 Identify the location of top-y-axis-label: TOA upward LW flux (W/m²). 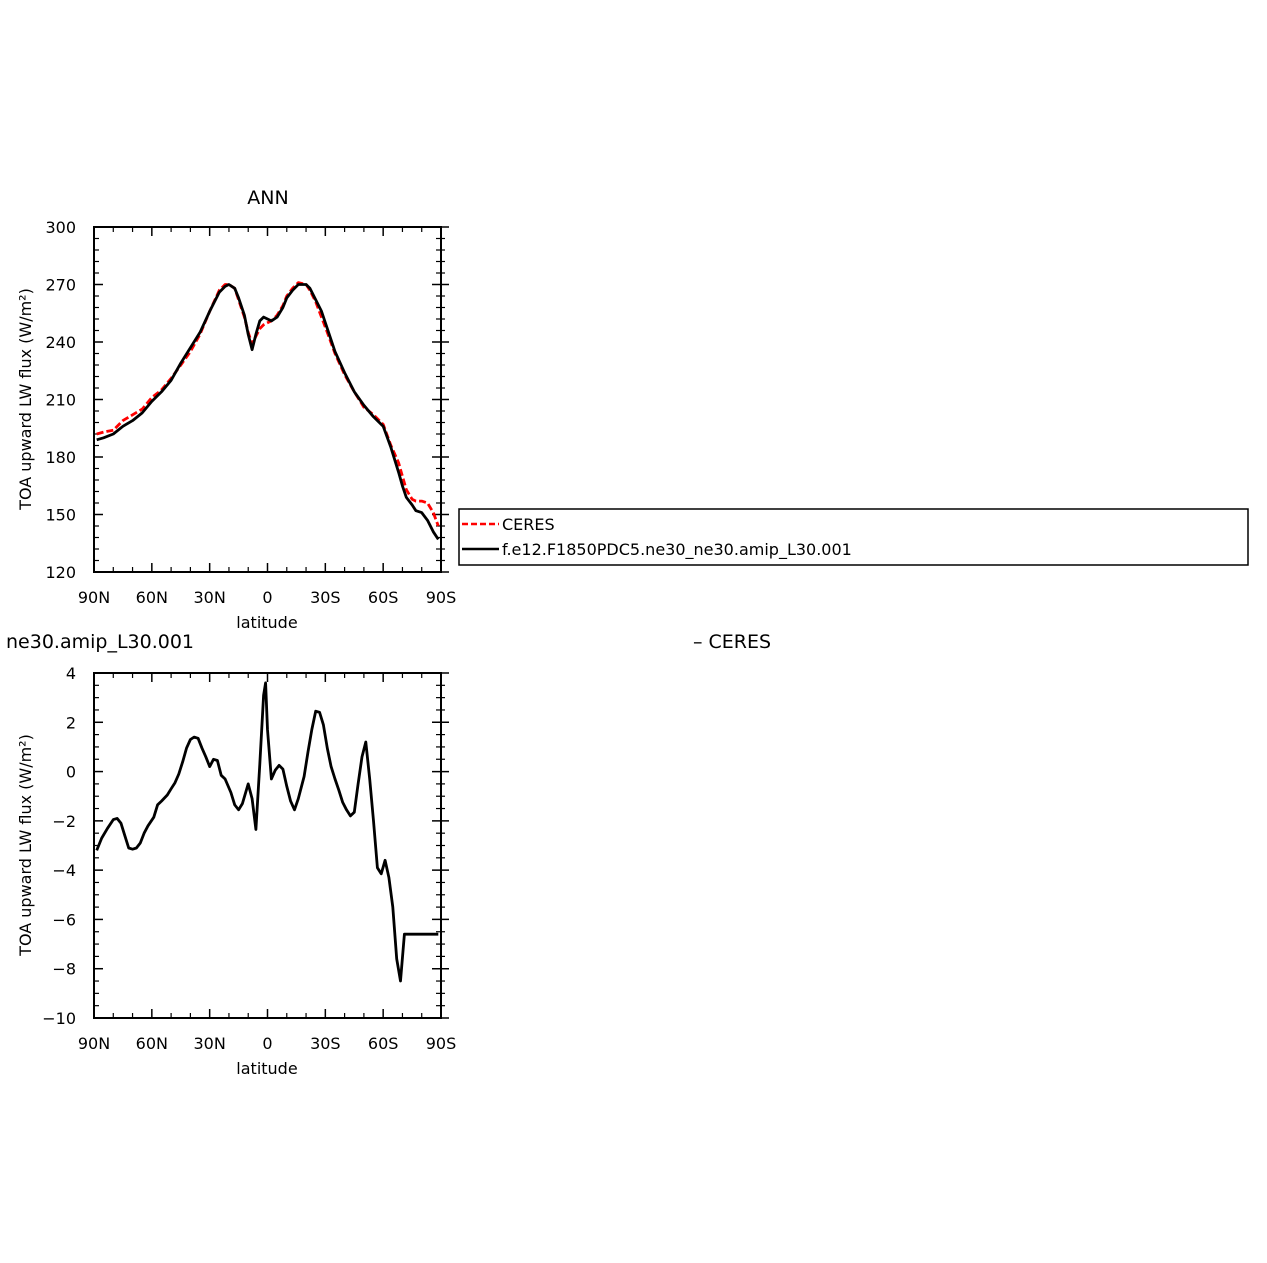
(25, 399).